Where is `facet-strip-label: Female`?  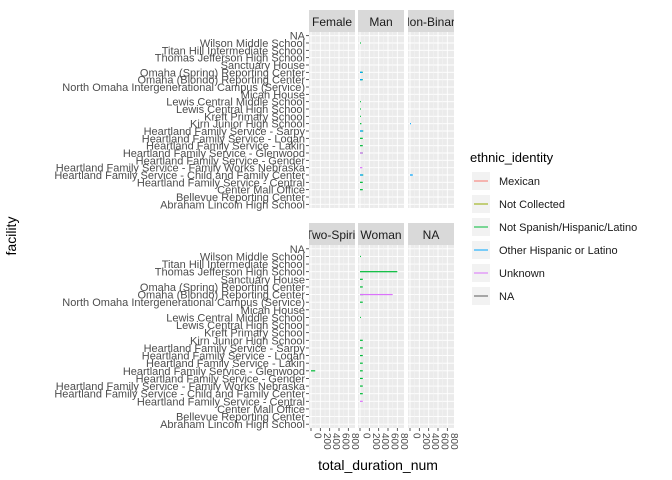 facet-strip-label: Female is located at coordinates (332, 22).